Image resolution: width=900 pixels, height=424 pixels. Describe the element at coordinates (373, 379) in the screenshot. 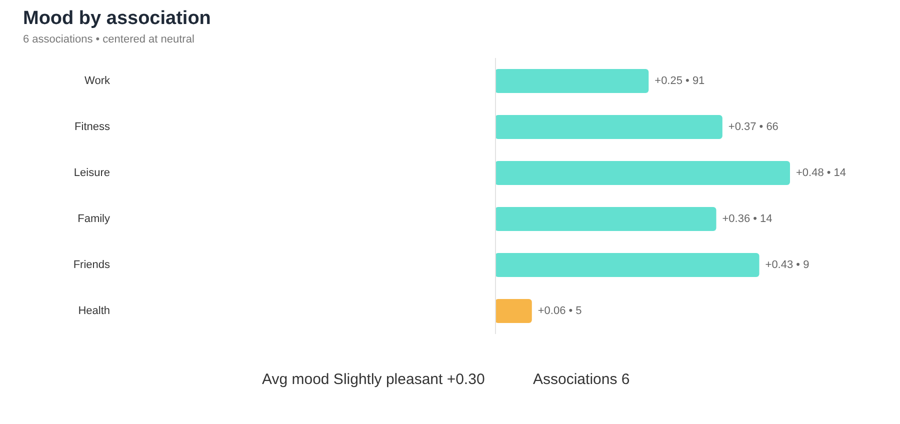

I see `text: Avg mood Slightly pleasant +0.30` at that location.